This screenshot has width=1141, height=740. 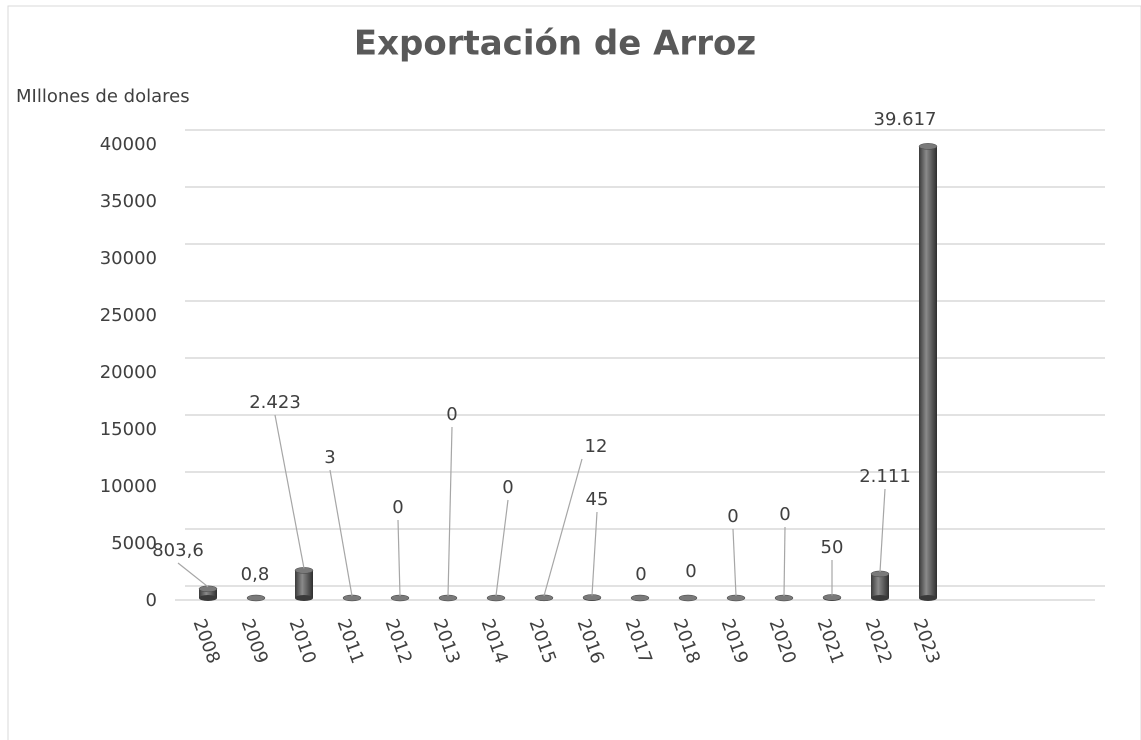 What do you see at coordinates (830, 641) in the screenshot?
I see `x-tick-label: 2021` at bounding box center [830, 641].